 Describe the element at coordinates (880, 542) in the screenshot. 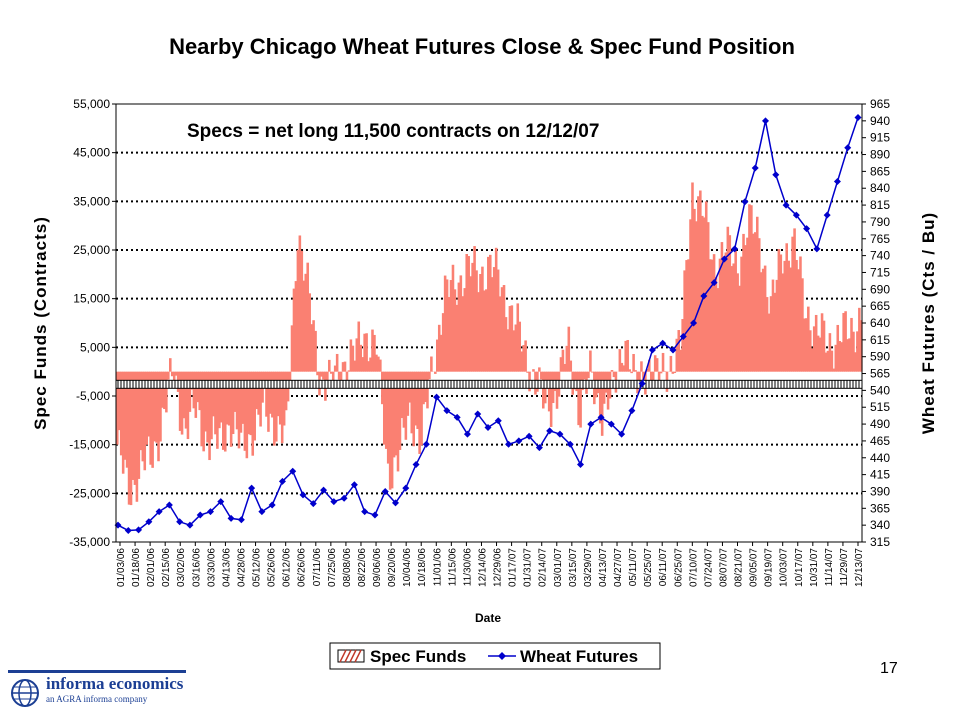

I see `right-tick-label: 315` at that location.